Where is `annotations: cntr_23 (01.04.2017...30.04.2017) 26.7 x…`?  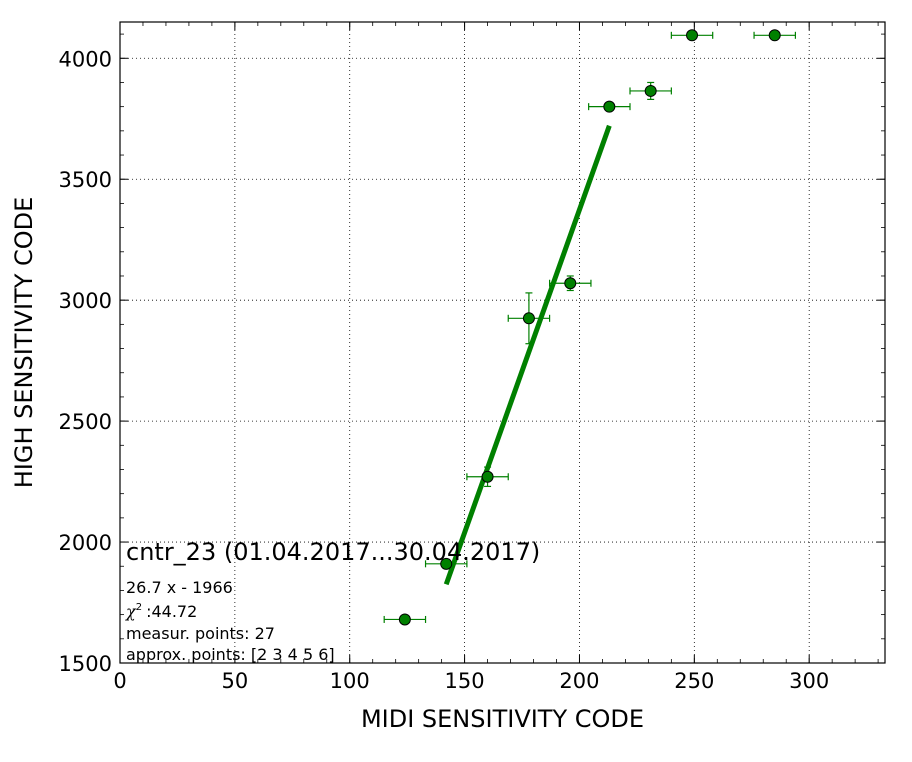 annotations: cntr_23 (01.04.2017...30.04.2017) 26.7 x… is located at coordinates (332, 601).